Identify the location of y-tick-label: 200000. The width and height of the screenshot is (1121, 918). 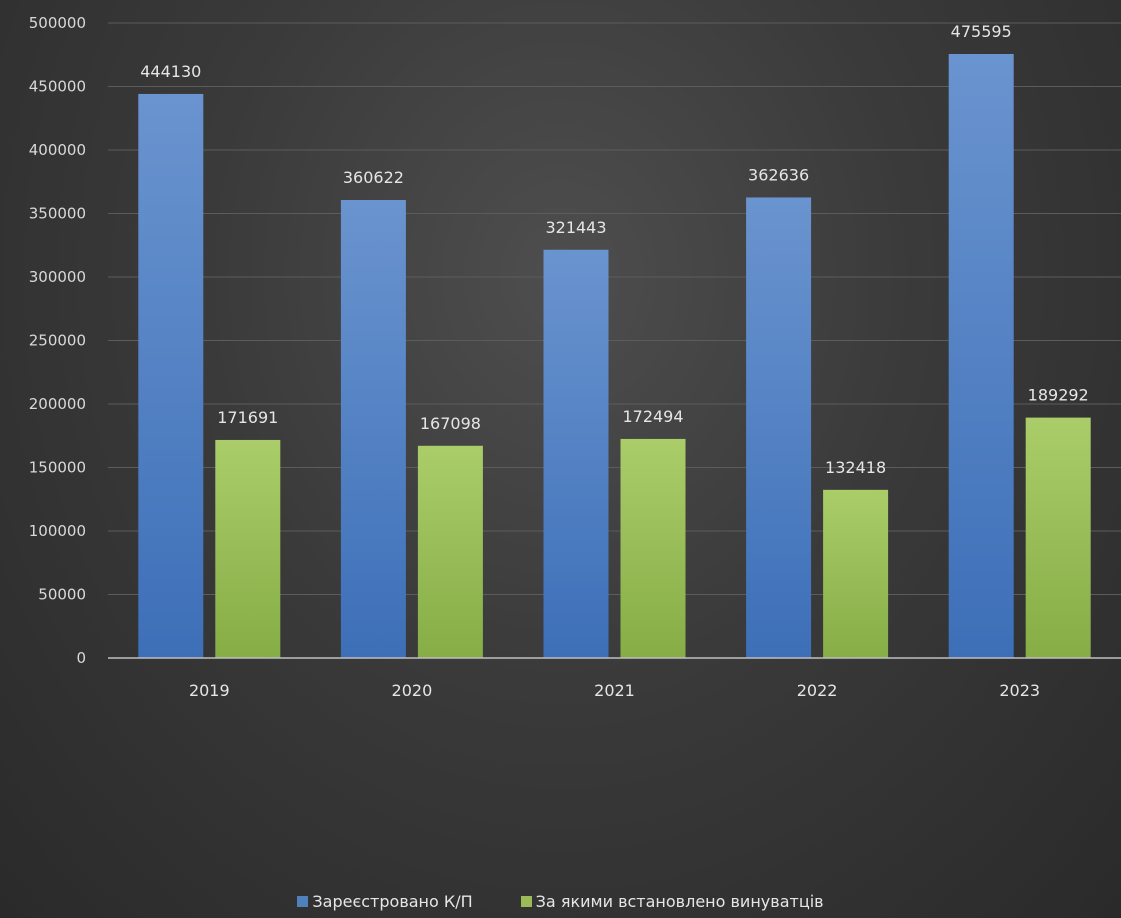
(57, 404).